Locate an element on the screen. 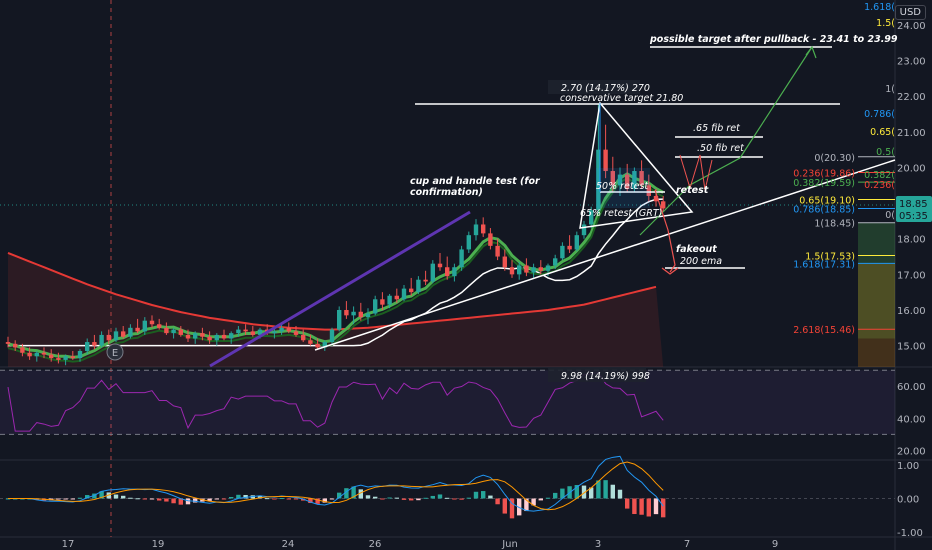 The image size is (932, 550). green-projection-path is located at coordinates (726, 141).